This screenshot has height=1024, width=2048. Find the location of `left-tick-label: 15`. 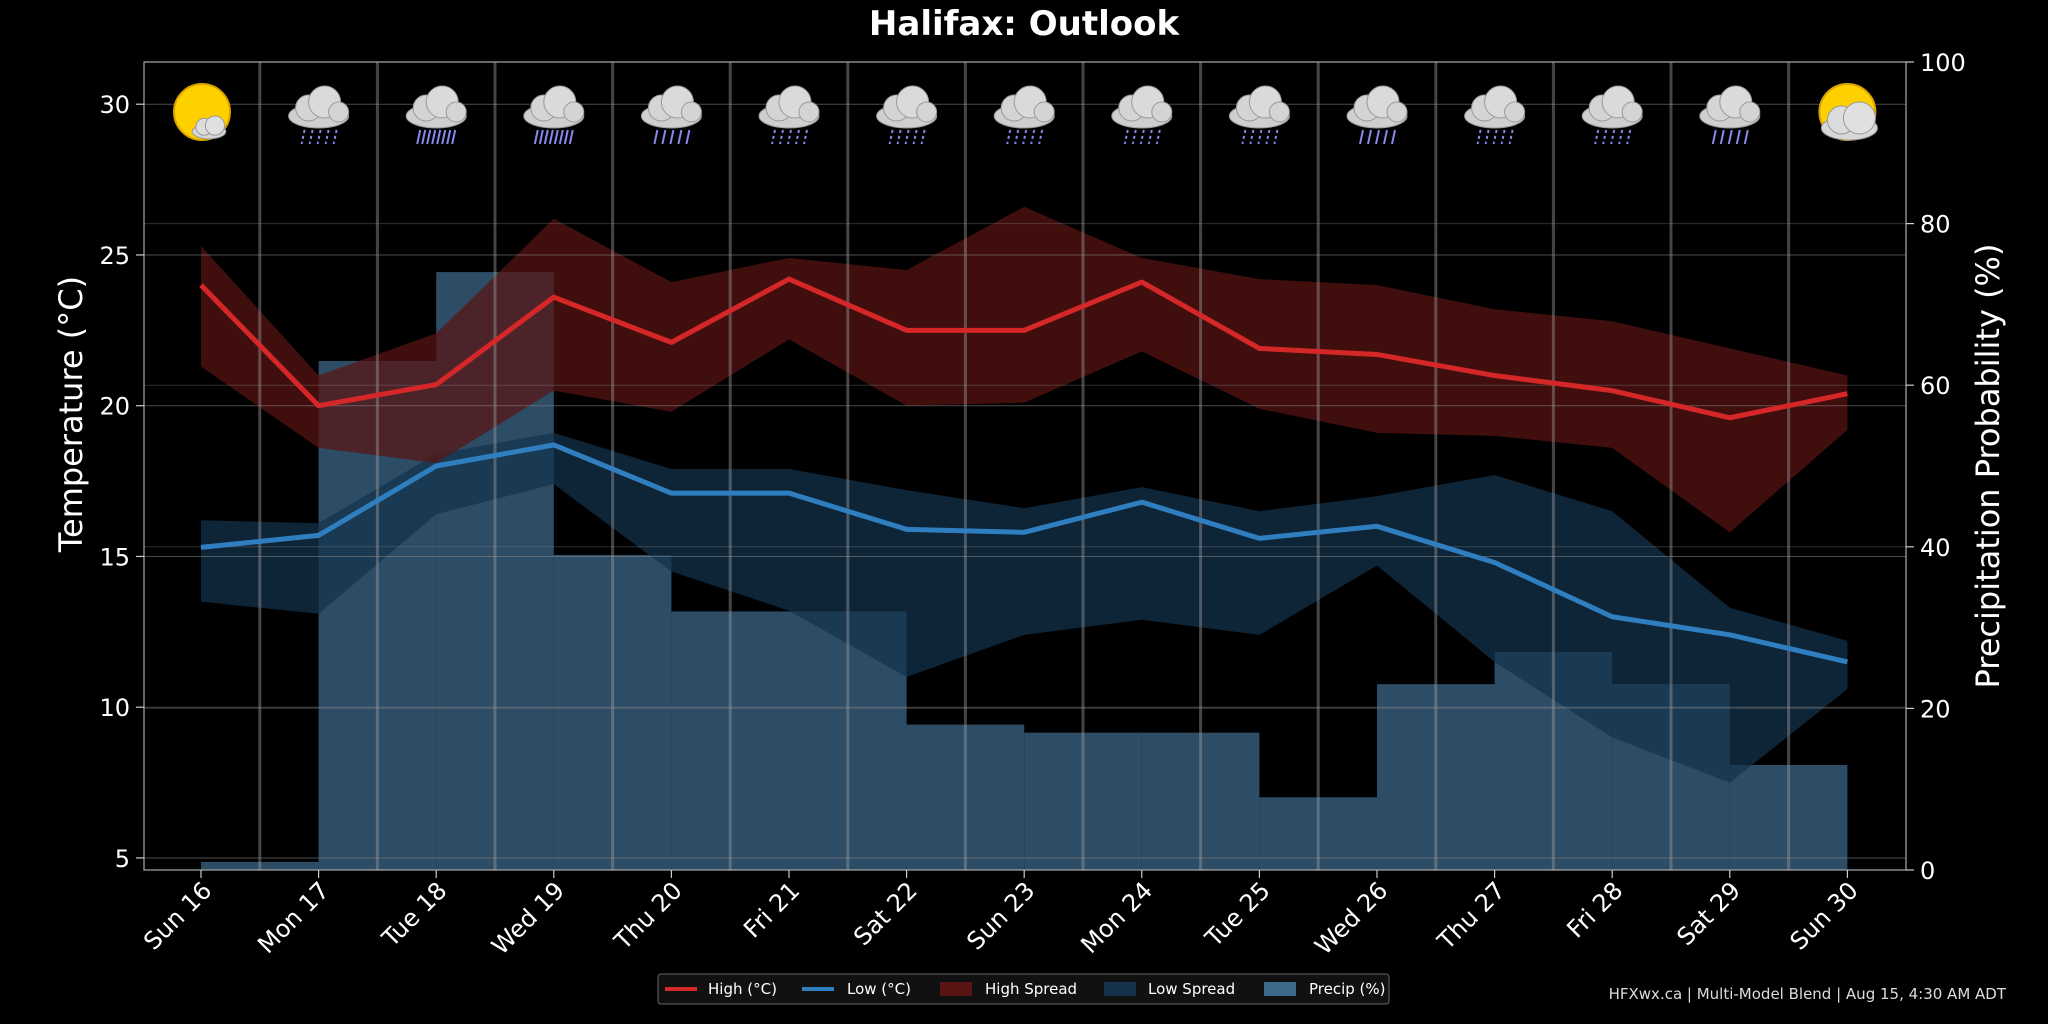

left-tick-label: 15 is located at coordinates (114, 557).